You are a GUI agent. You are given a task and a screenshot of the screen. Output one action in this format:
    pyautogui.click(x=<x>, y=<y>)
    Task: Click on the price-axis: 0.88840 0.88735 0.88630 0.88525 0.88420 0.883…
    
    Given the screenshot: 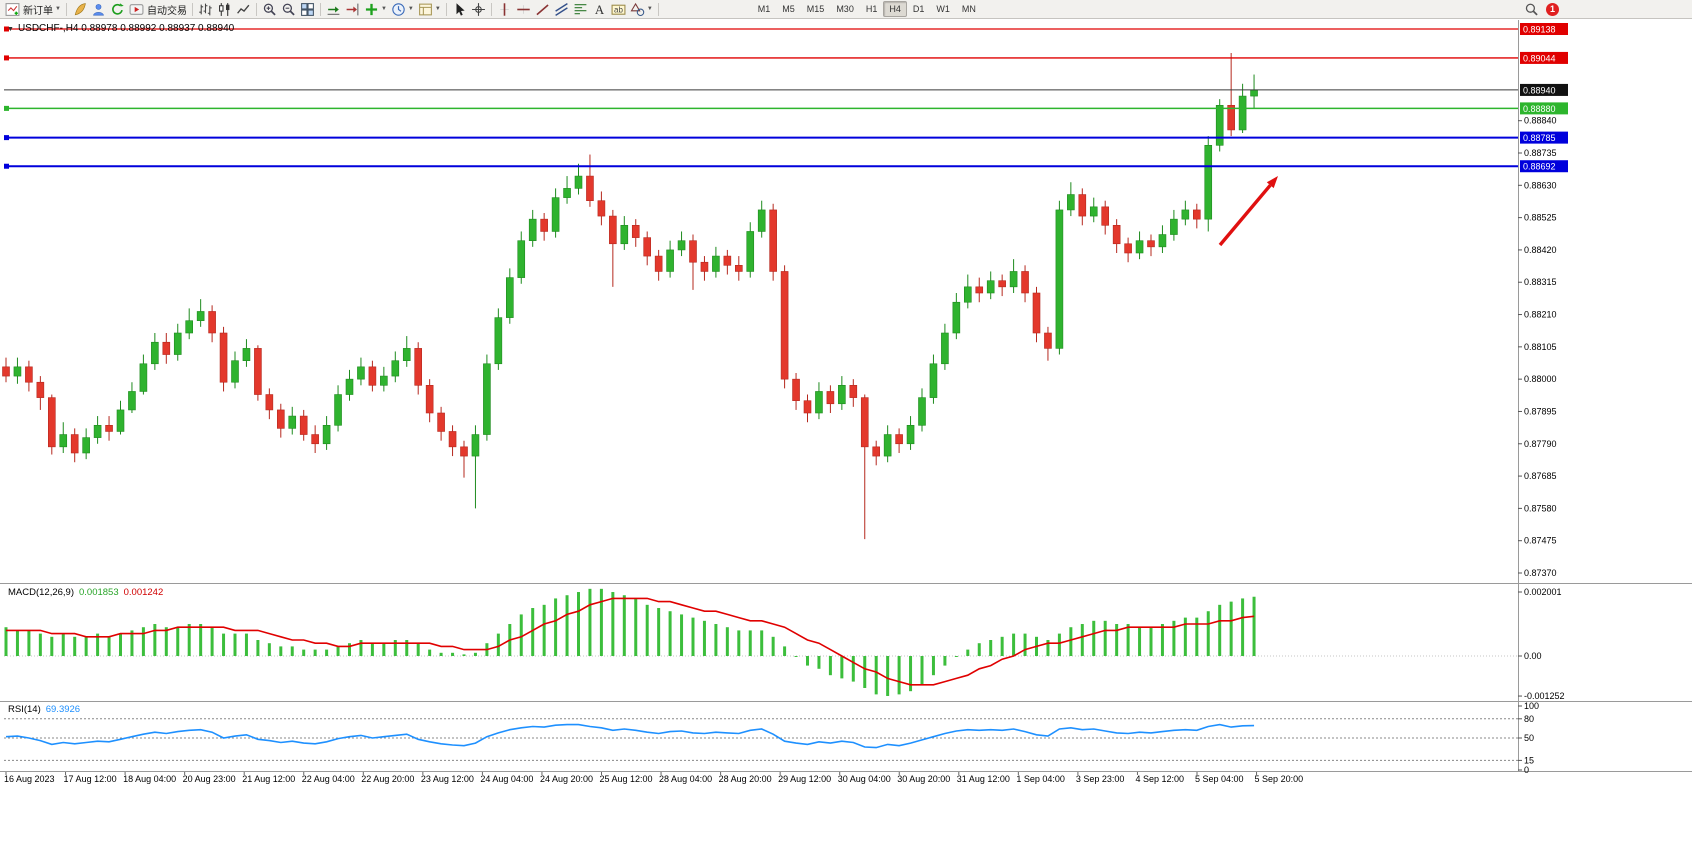 What is the action you would take?
    pyautogui.click(x=1537, y=347)
    